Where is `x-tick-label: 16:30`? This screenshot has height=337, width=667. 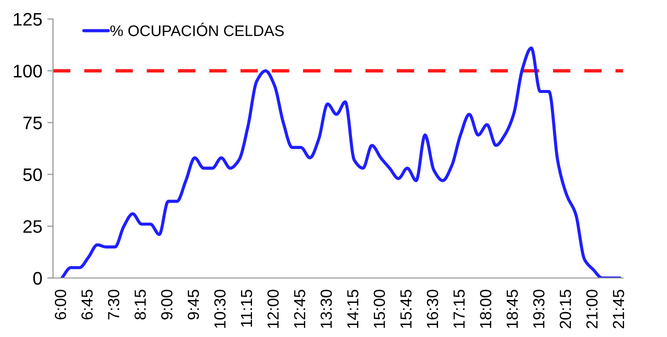 x-tick-label: 16:30 is located at coordinates (432, 309).